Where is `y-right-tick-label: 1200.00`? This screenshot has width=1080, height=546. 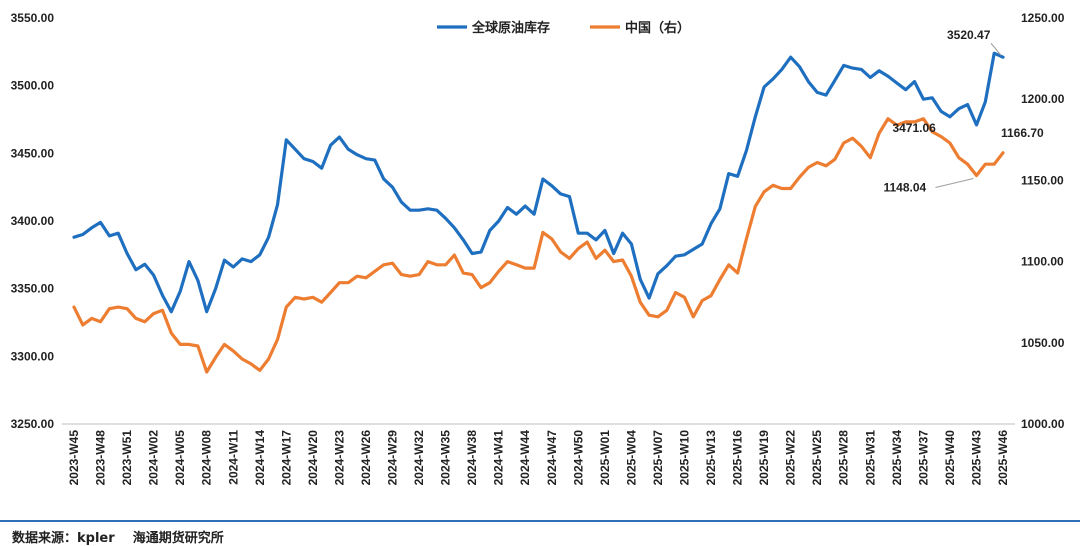 y-right-tick-label: 1200.00 is located at coordinates (1043, 99).